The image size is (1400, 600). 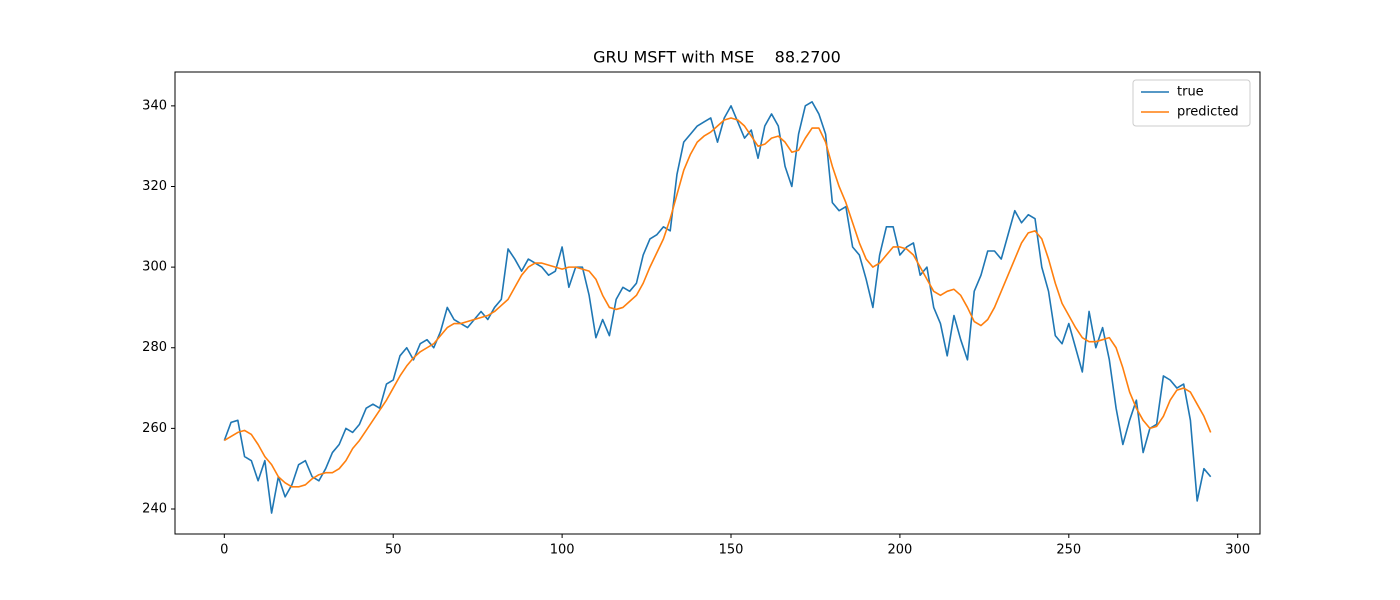 What do you see at coordinates (154, 186) in the screenshot?
I see `y-tick-label: 320` at bounding box center [154, 186].